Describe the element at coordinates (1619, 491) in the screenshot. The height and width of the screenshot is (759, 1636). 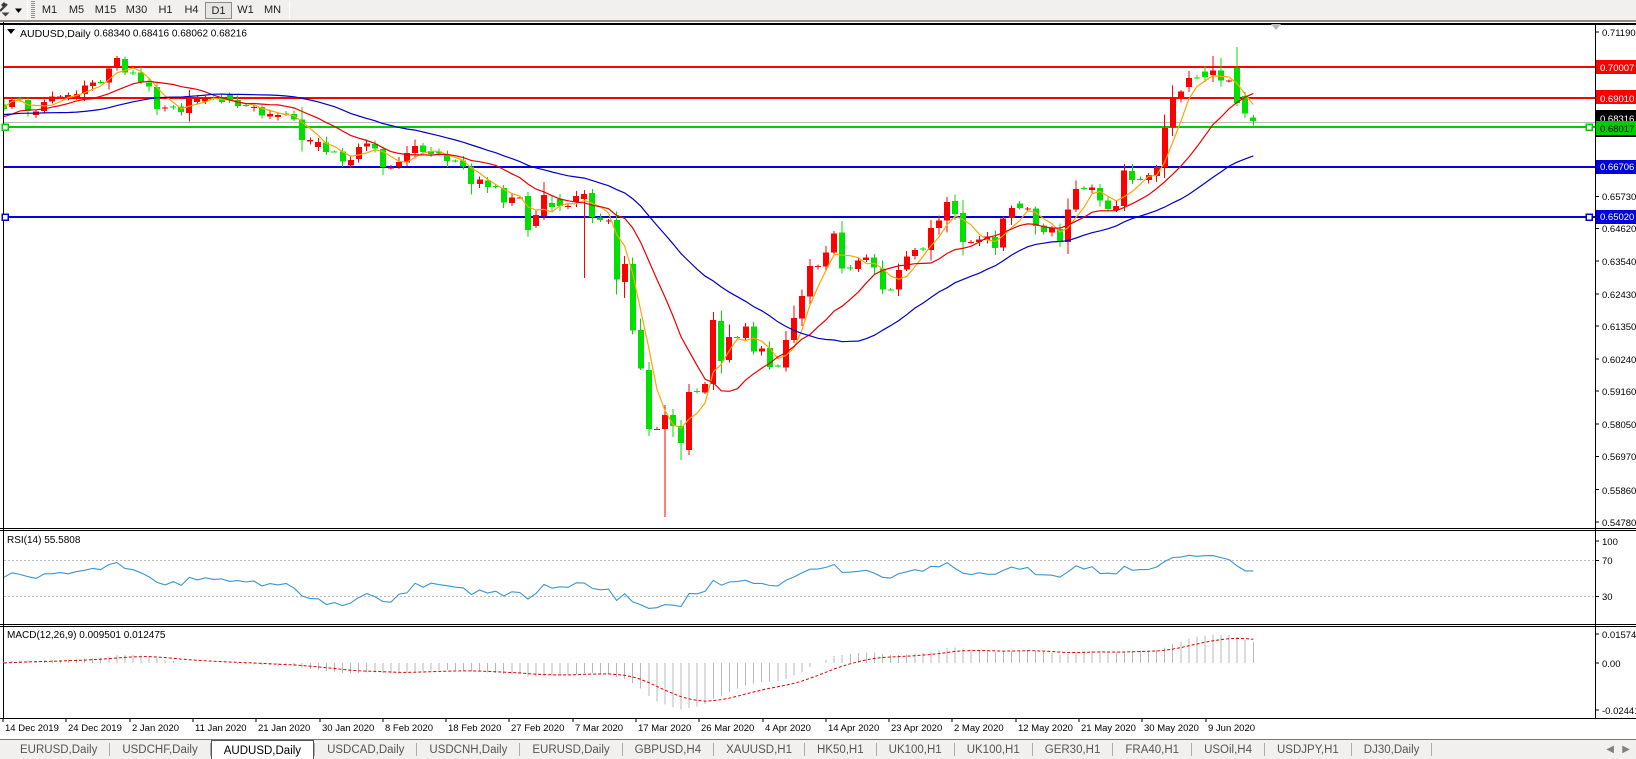
I see `svg-text: 0.55860` at that location.